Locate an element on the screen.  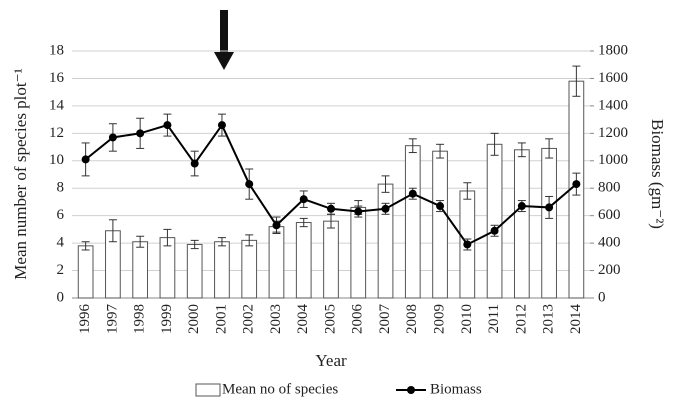
y2-tick-label: 1600 is located at coordinates (613, 78).